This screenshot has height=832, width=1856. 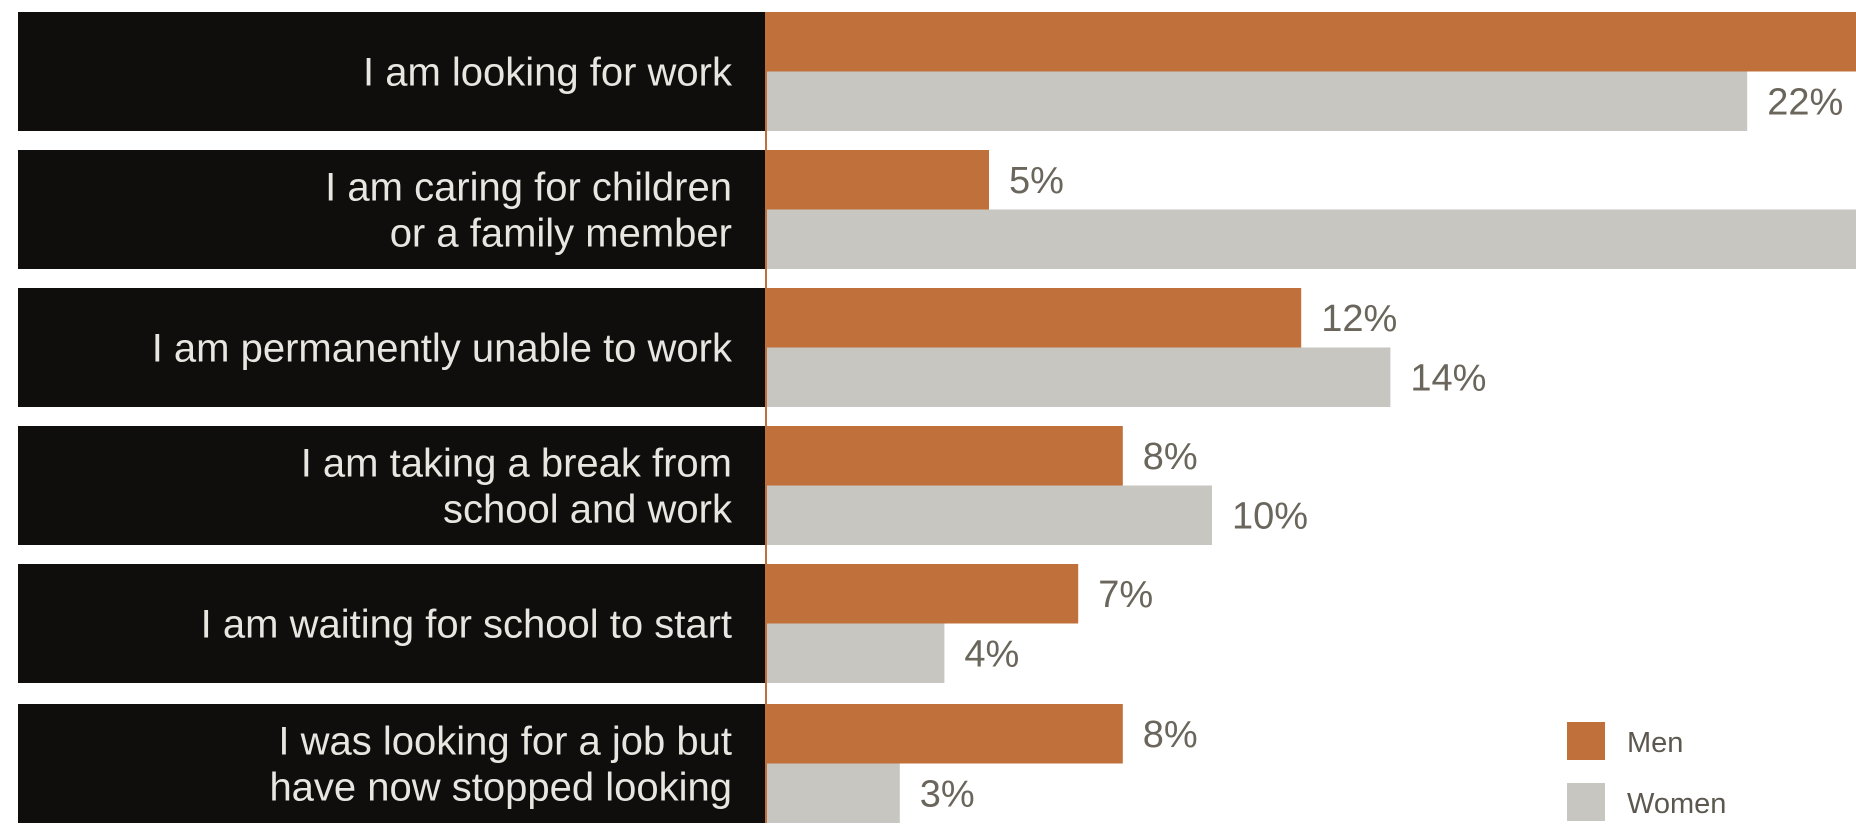 I want to click on legend-swatch-women, so click(x=1586, y=802).